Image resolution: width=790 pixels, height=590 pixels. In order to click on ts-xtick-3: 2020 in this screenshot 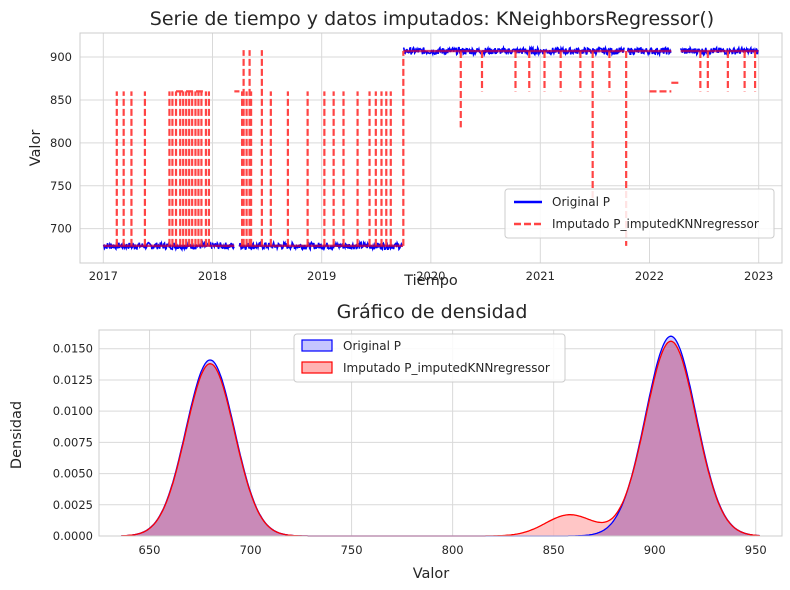, I will do `click(430, 276)`.